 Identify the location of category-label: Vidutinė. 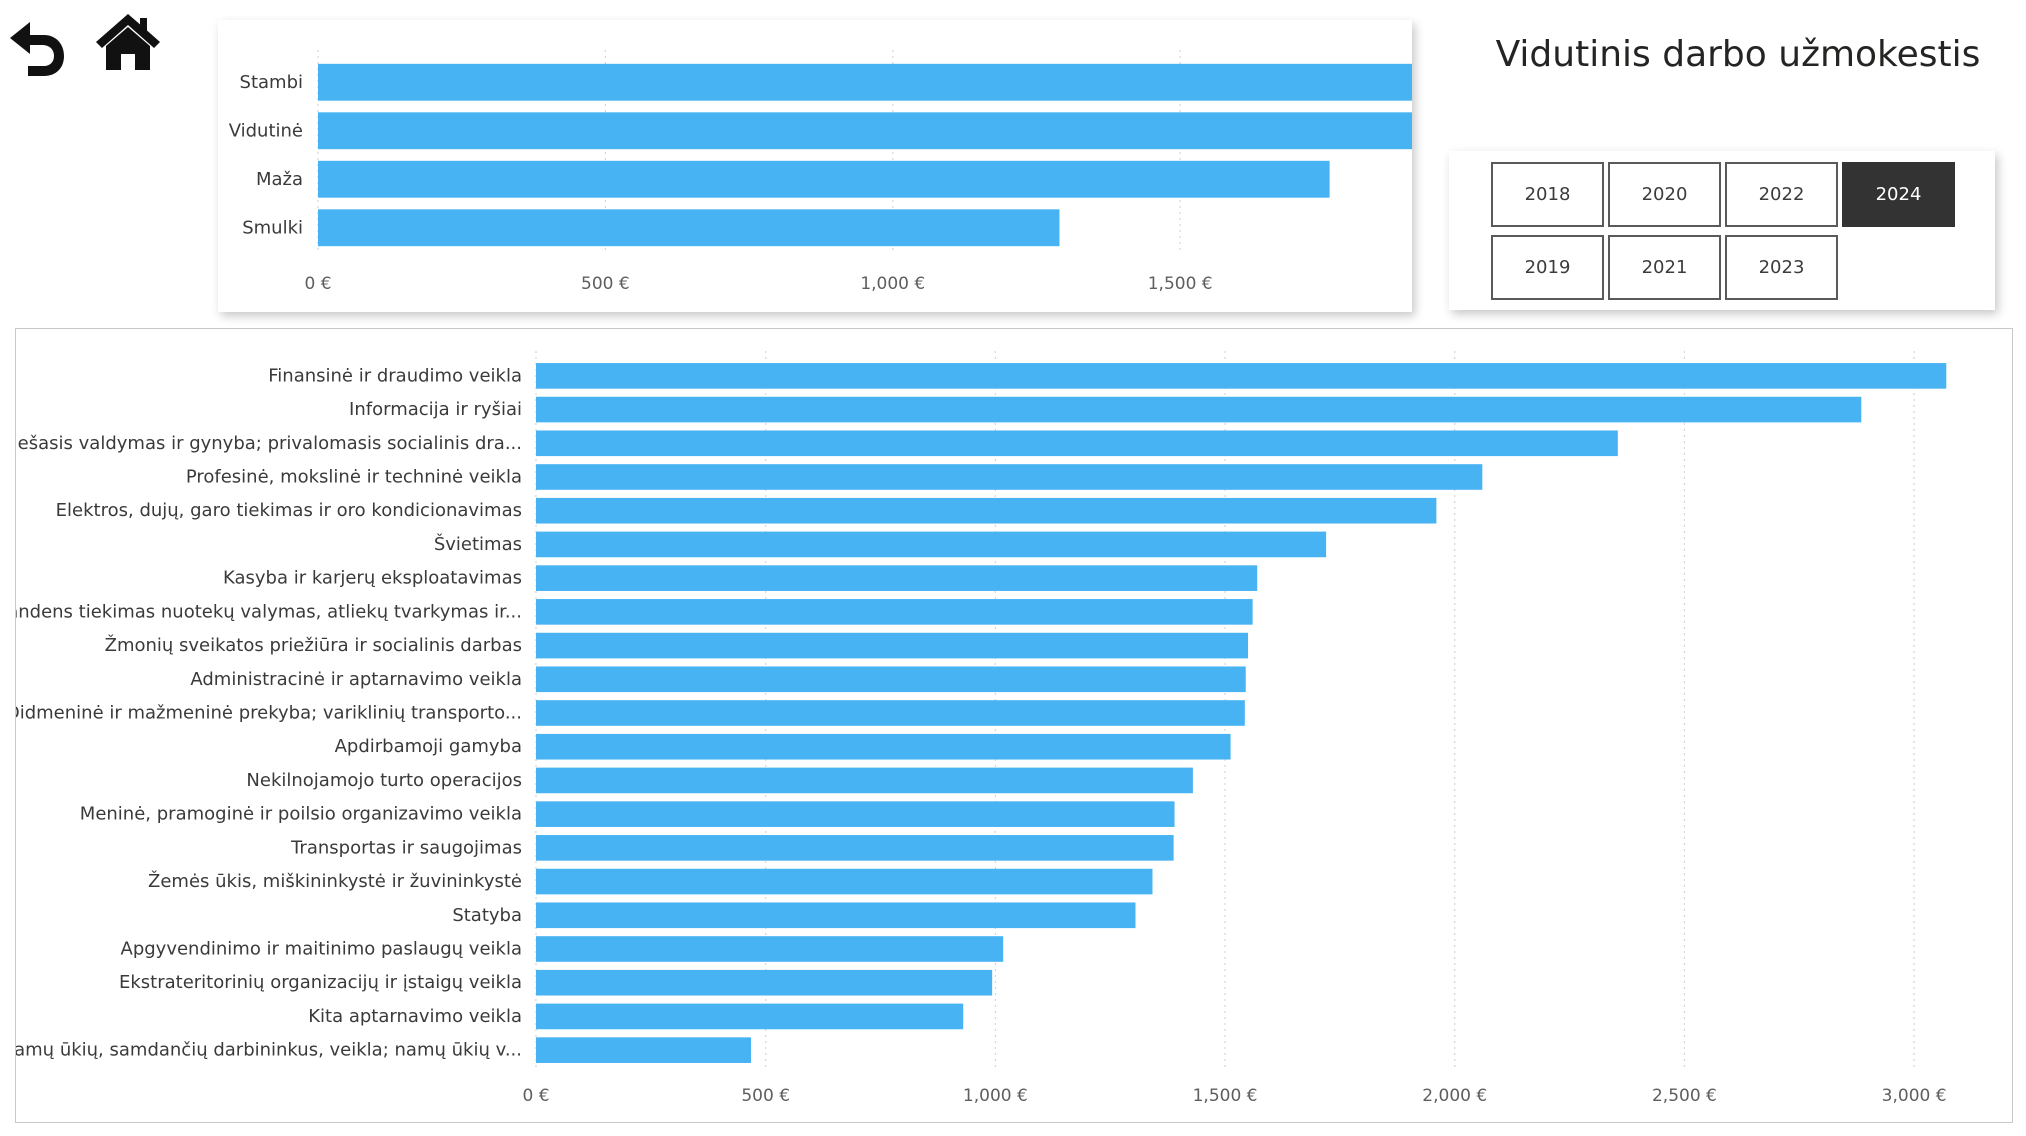
(266, 130).